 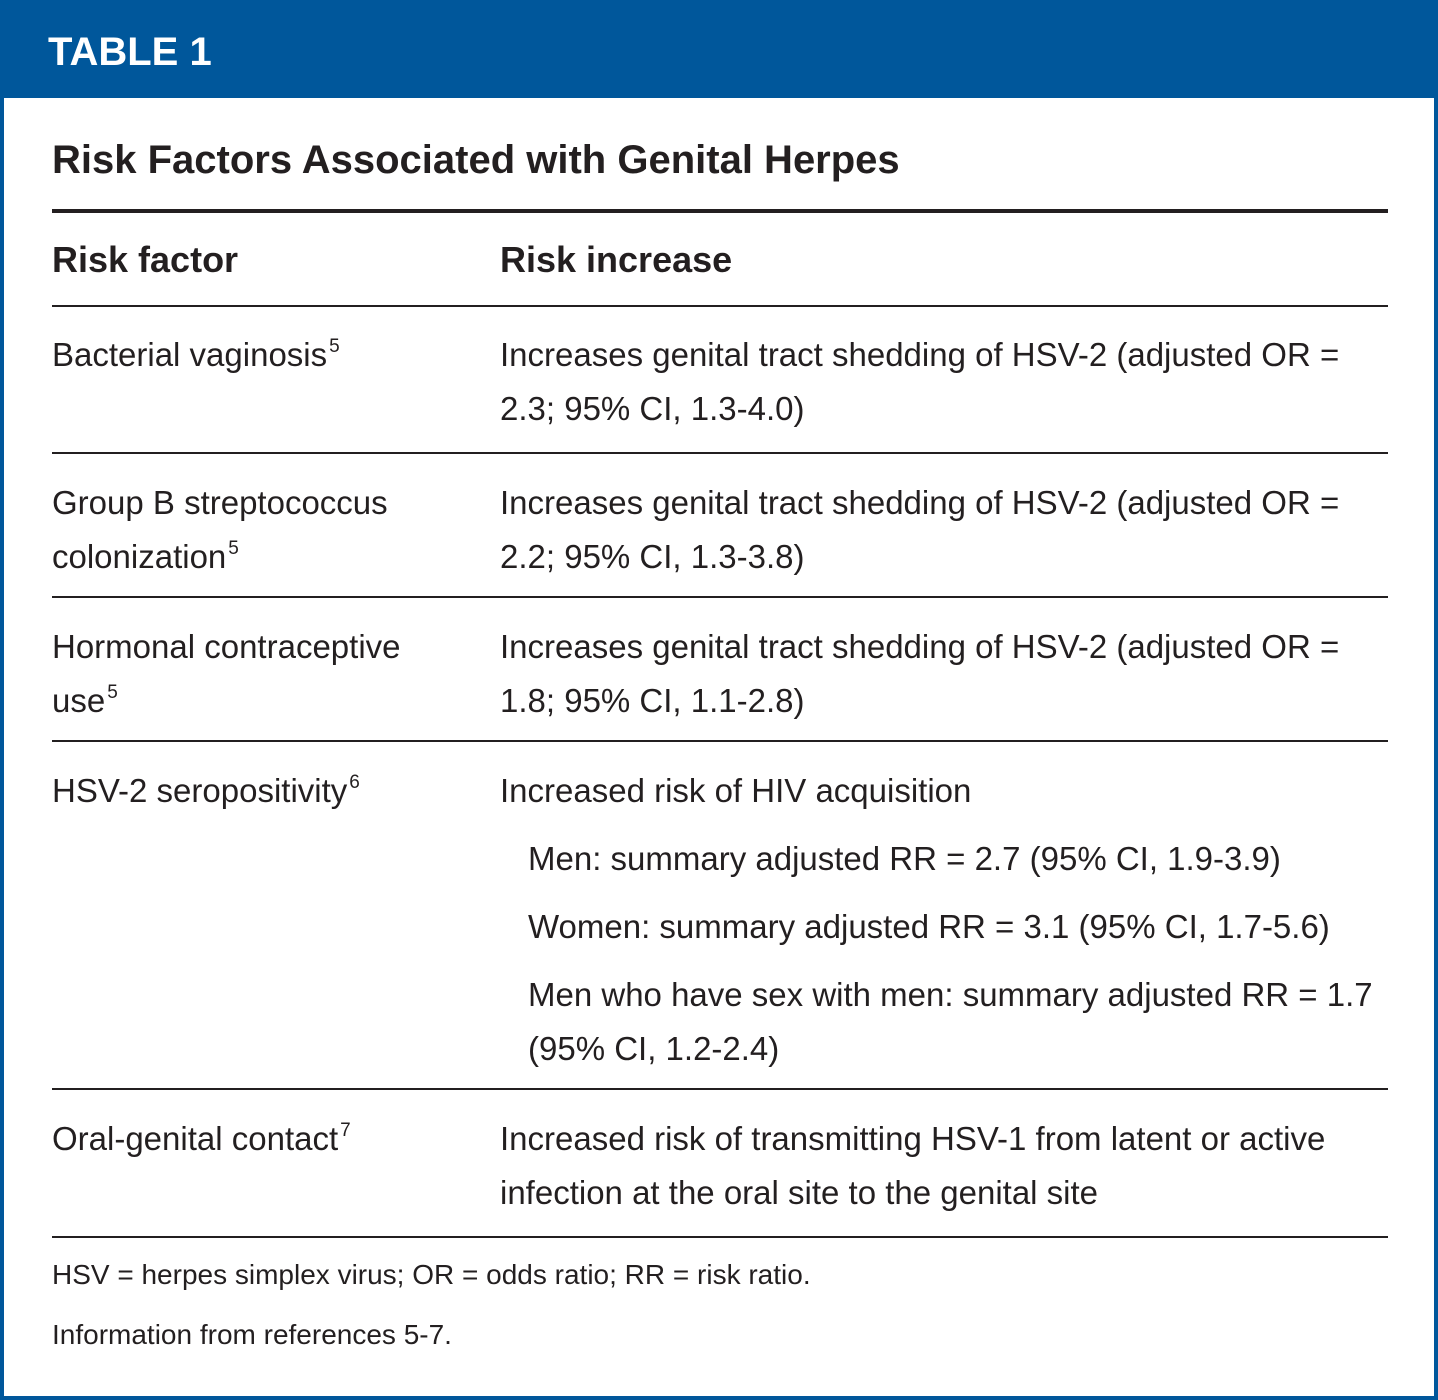 I want to click on factor-text: Group B streptococcus colonization, so click(x=220, y=529).